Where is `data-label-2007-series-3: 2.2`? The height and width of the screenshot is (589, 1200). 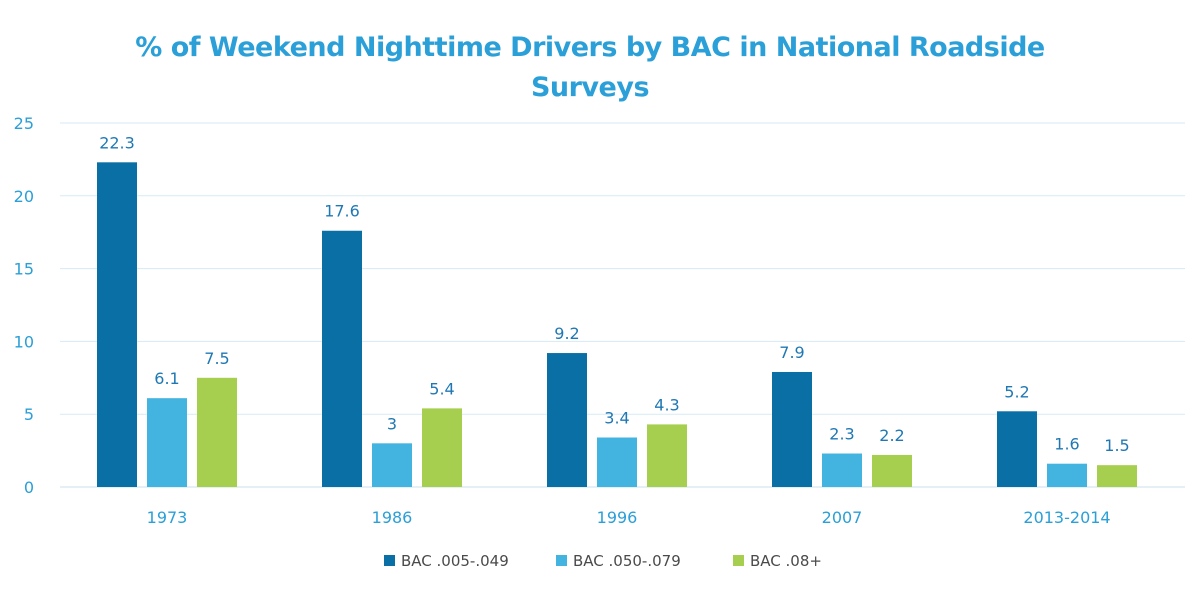 data-label-2007-series-3: 2.2 is located at coordinates (891, 435).